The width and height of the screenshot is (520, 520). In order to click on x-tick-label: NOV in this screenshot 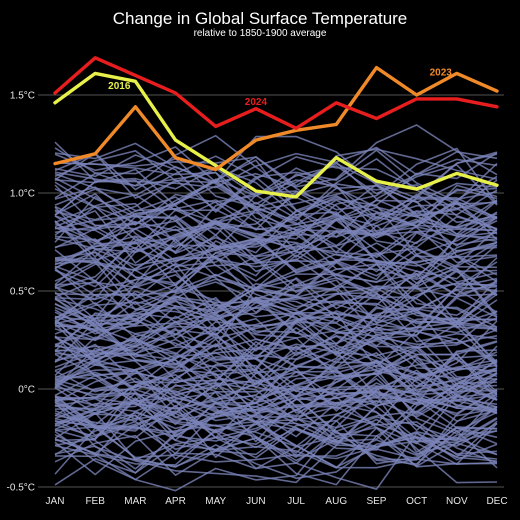, I will do `click(457, 501)`.